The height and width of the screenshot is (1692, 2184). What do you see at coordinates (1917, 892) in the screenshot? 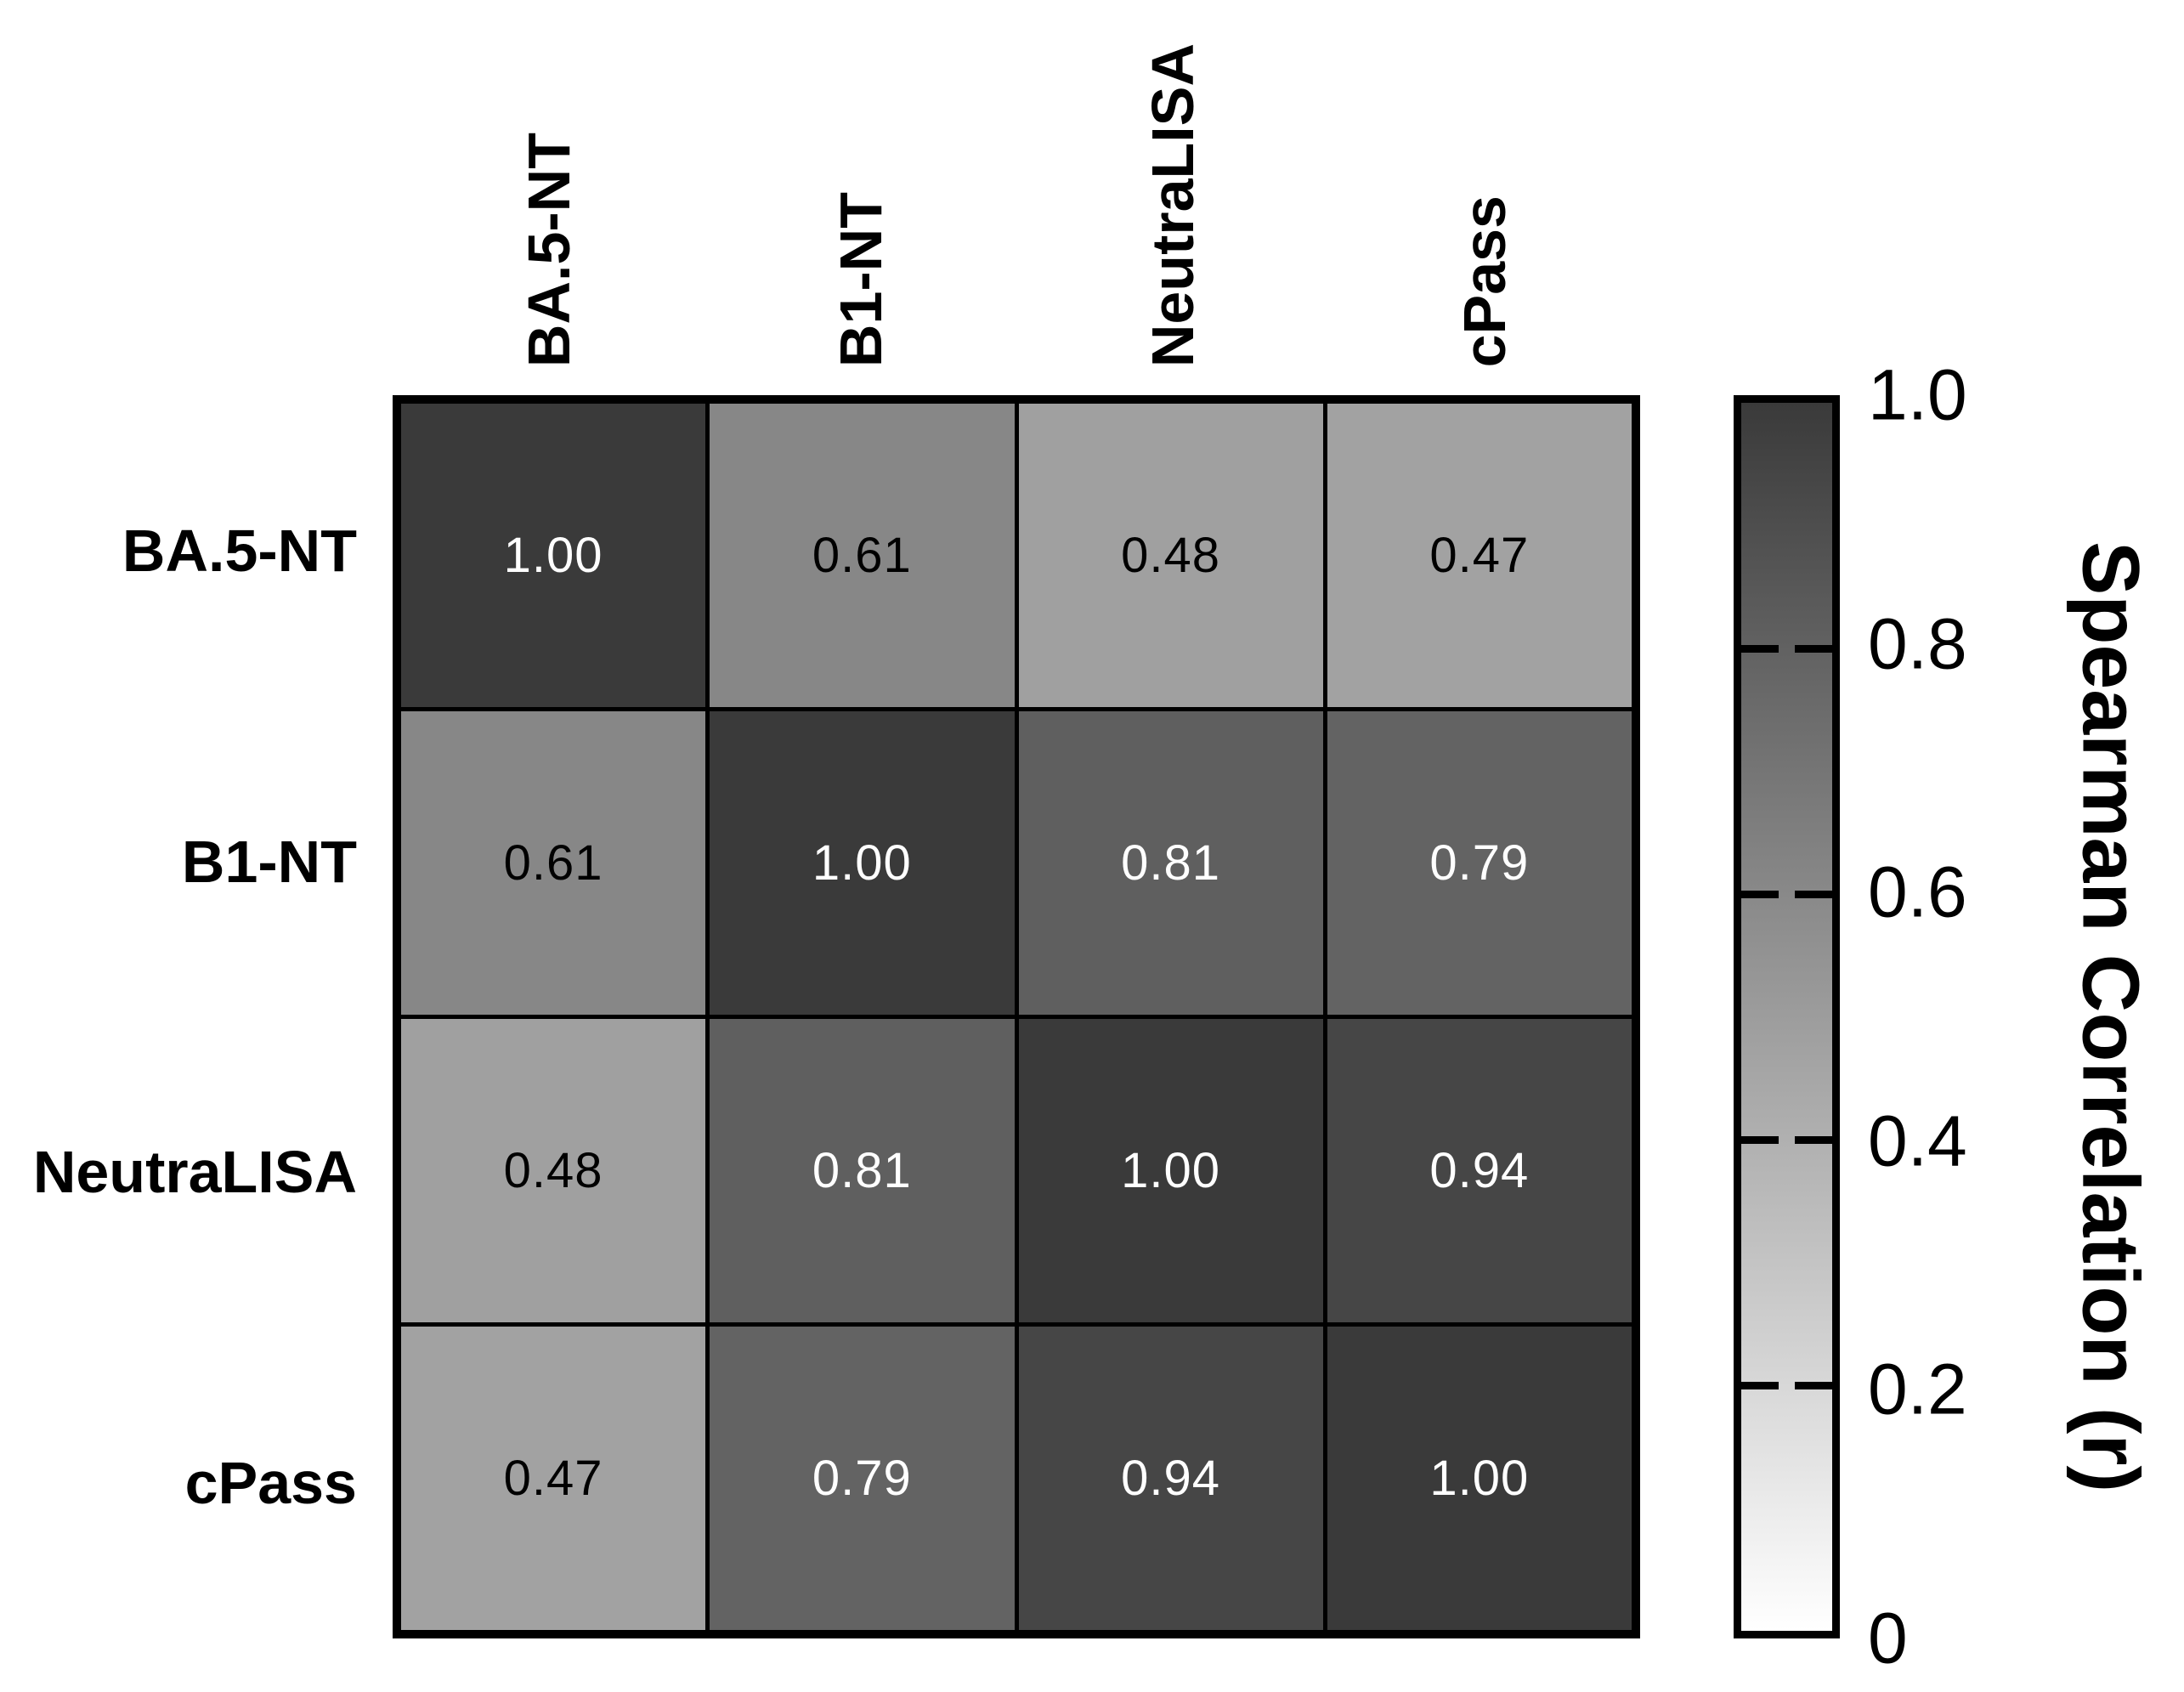
I see `colorbar-tick-label: 0.6` at bounding box center [1917, 892].